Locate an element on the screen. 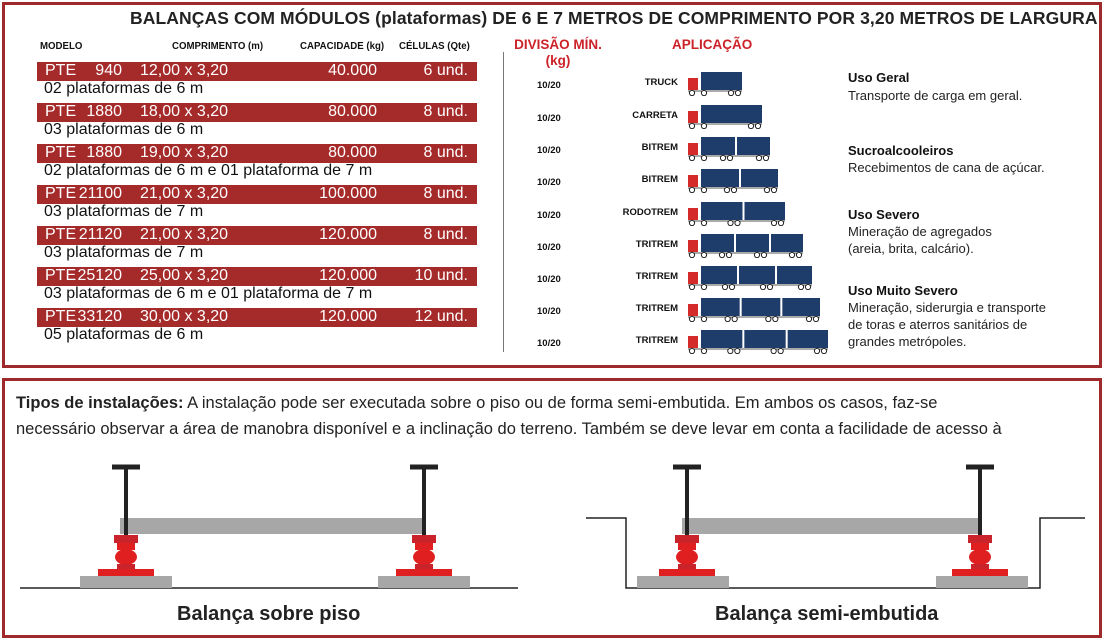  model-capacity: 40.000 is located at coordinates (352, 70).